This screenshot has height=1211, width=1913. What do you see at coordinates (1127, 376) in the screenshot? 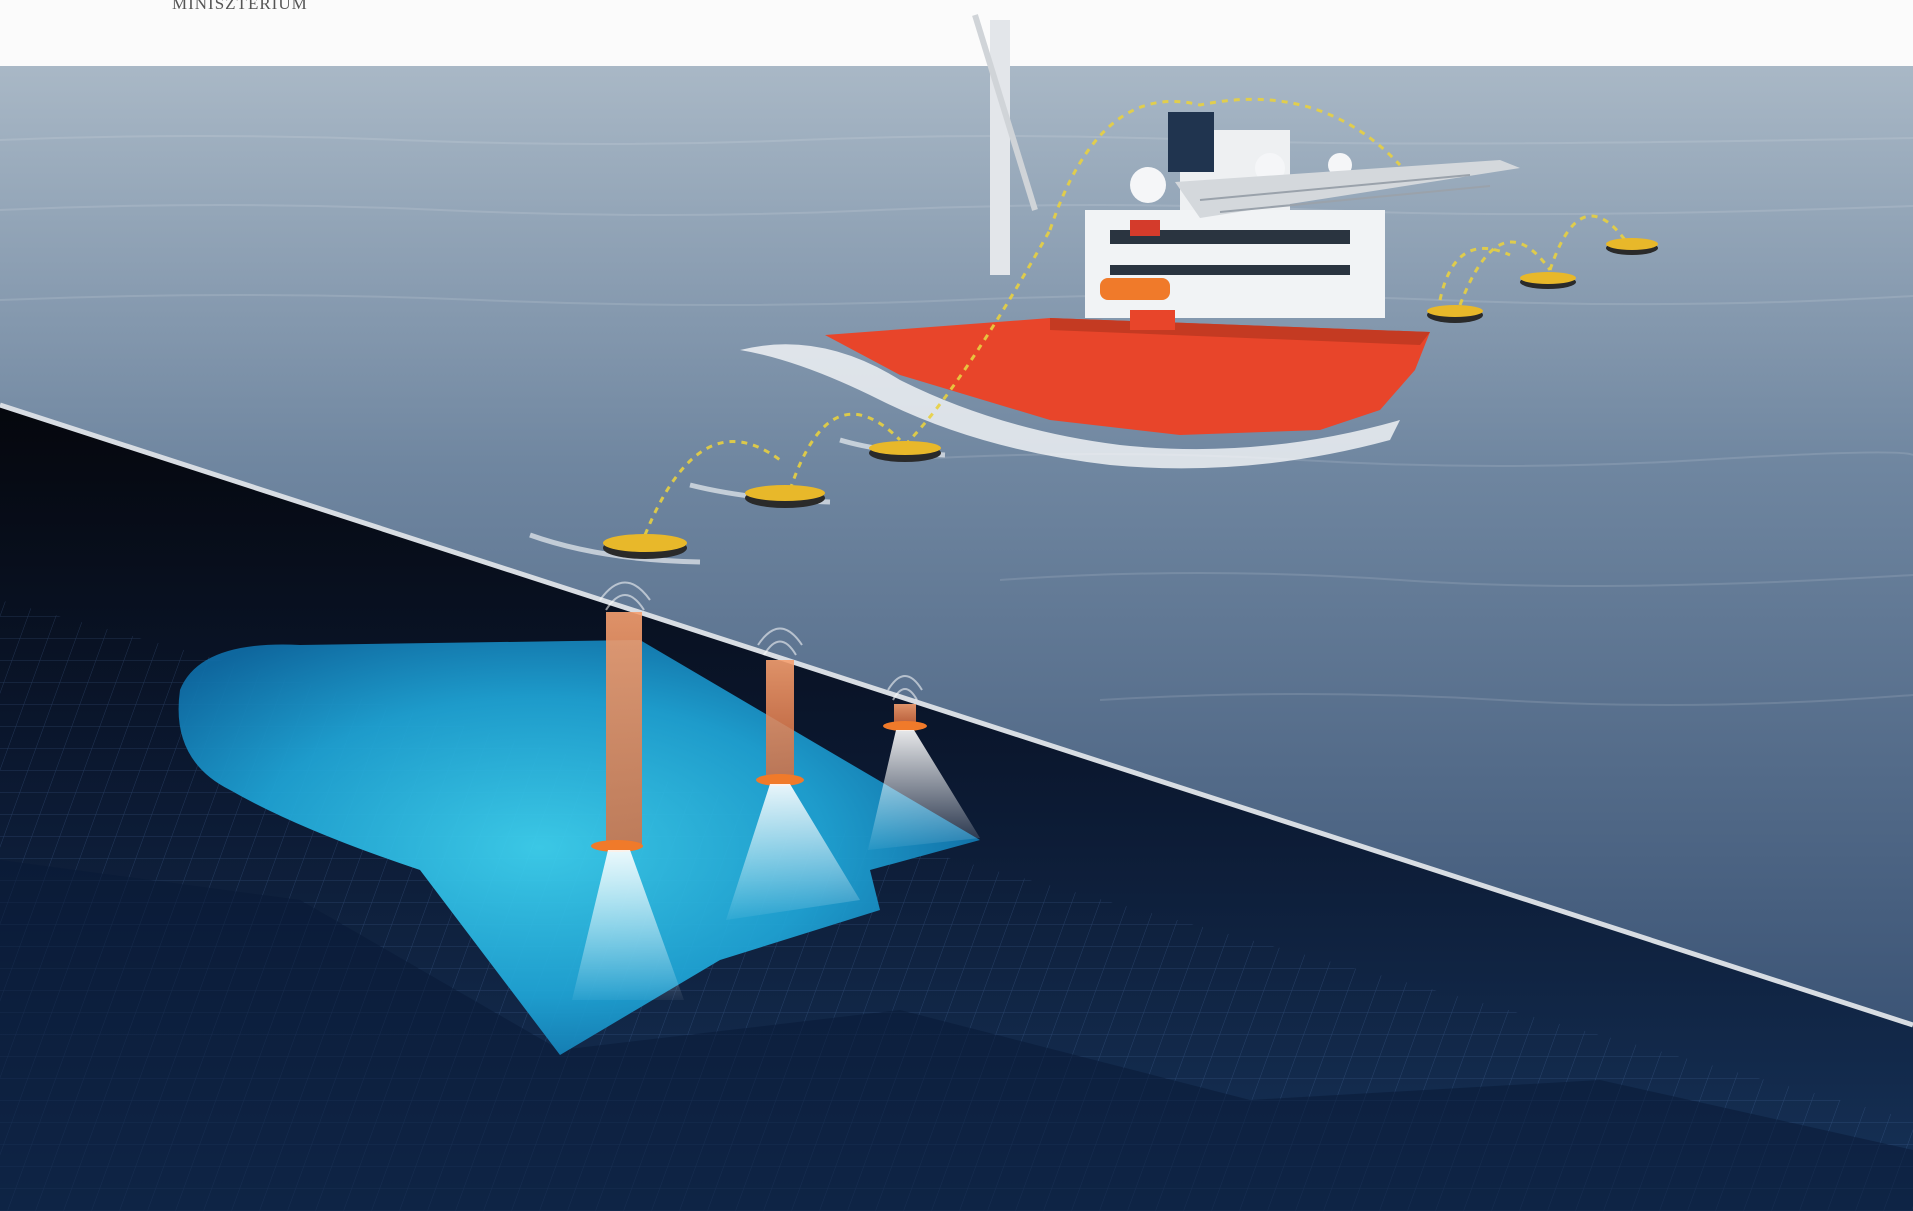
I see `ship-hull` at bounding box center [1127, 376].